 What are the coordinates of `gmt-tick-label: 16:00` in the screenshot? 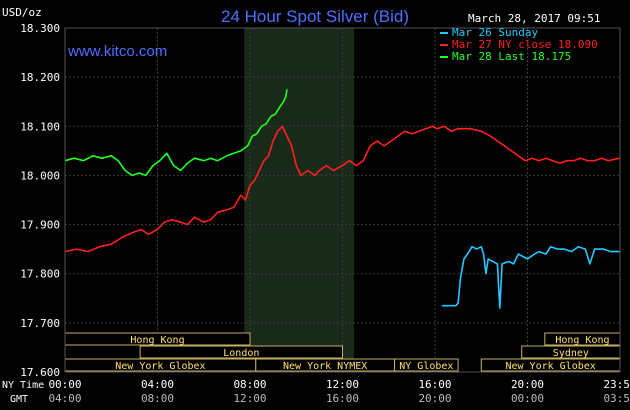 It's located at (342, 398).